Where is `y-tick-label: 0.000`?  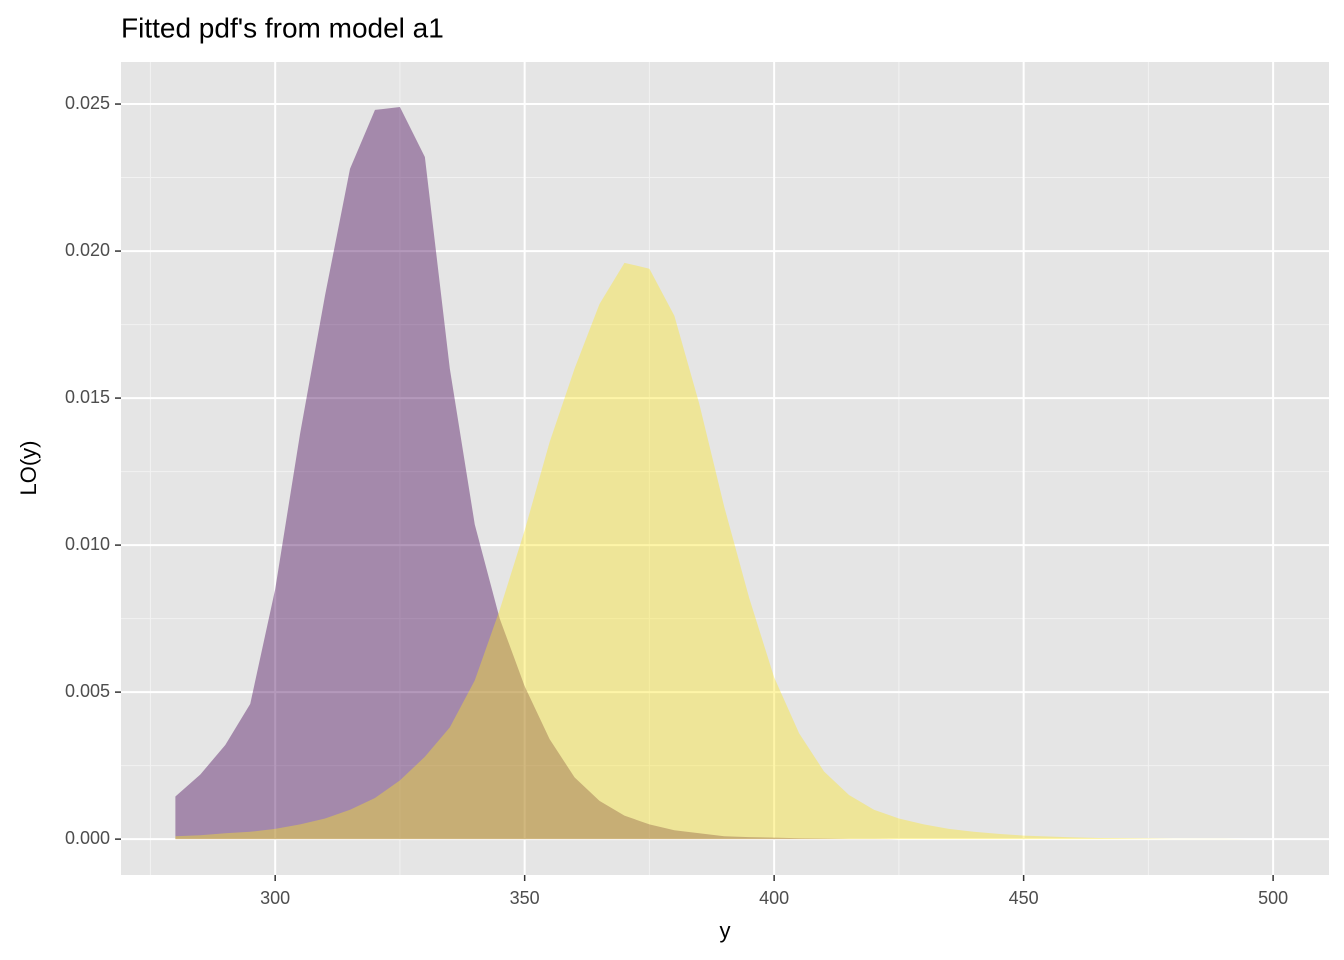
y-tick-label: 0.000 is located at coordinates (87, 838).